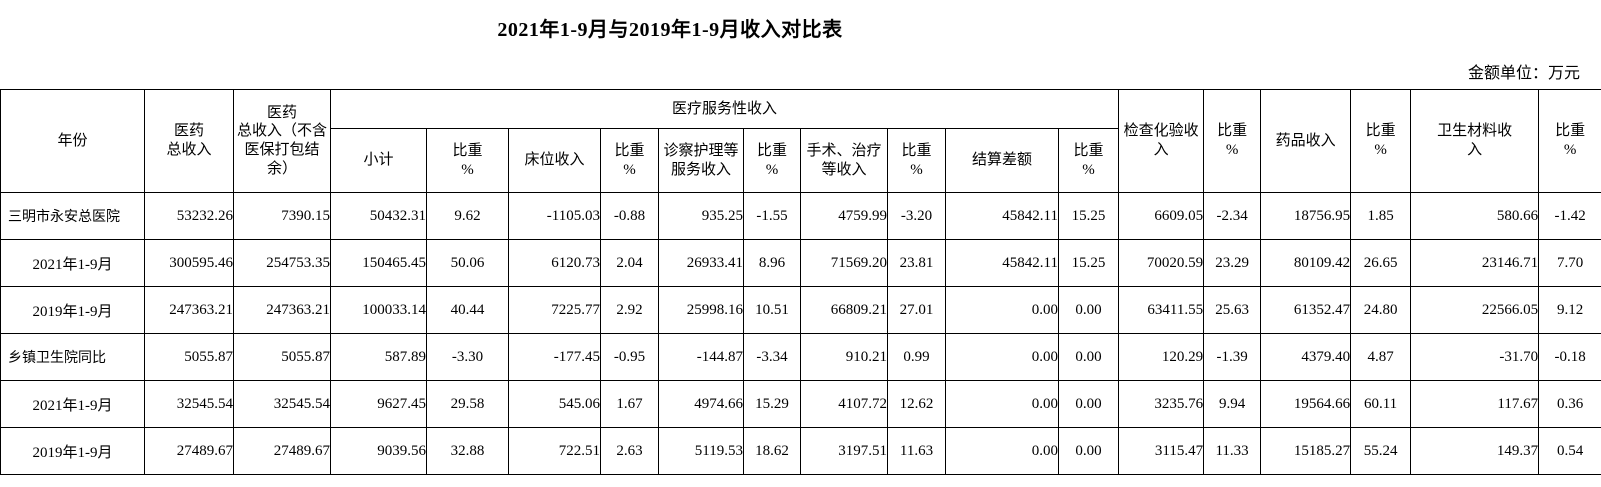  Describe the element at coordinates (772, 451) in the screenshot. I see `cell-ratio: 18.62` at that location.